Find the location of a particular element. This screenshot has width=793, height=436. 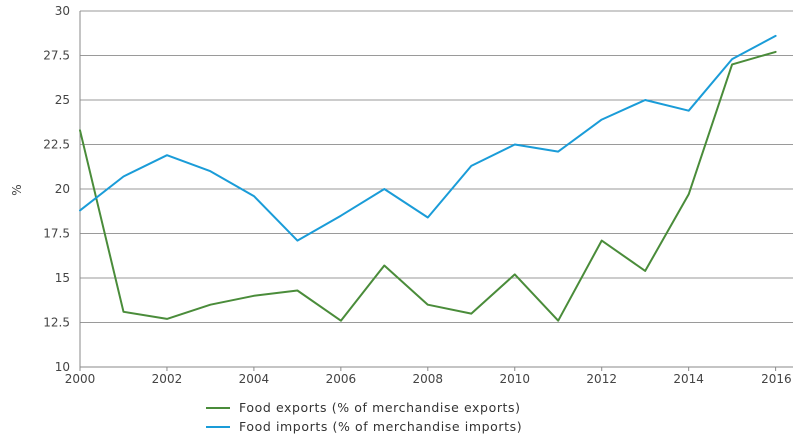

legend-item-food-exports: Food exports (% of merchandise exports) is located at coordinates (364, 407).